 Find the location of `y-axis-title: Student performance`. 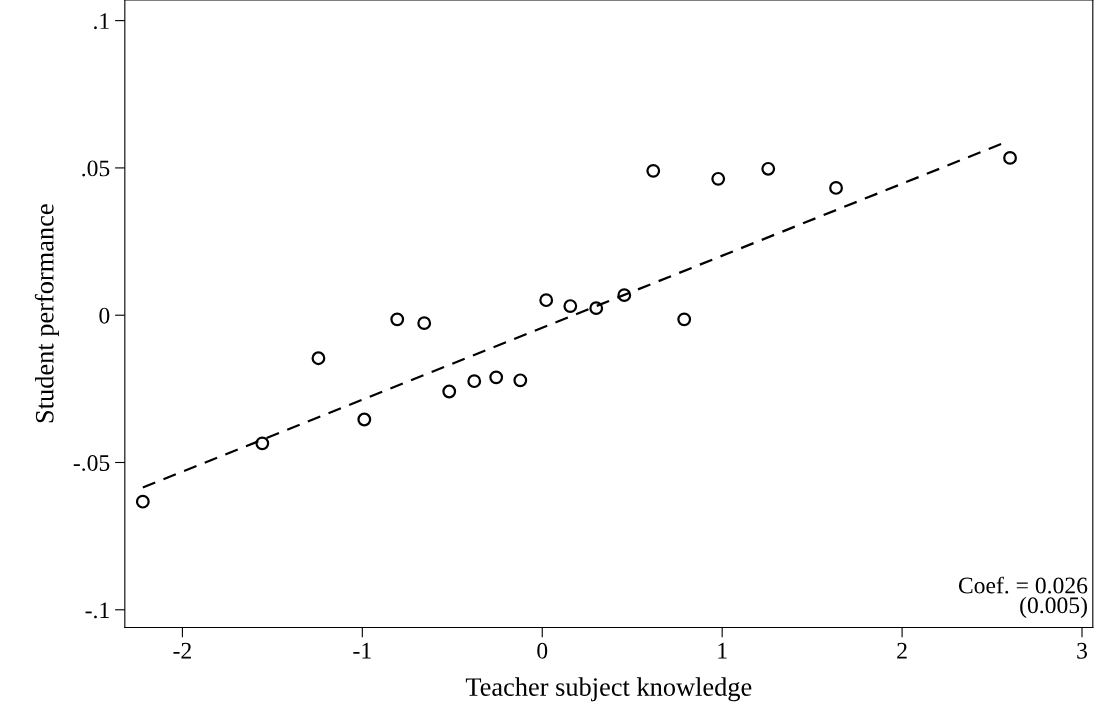

y-axis-title: Student performance is located at coordinates (46, 313).